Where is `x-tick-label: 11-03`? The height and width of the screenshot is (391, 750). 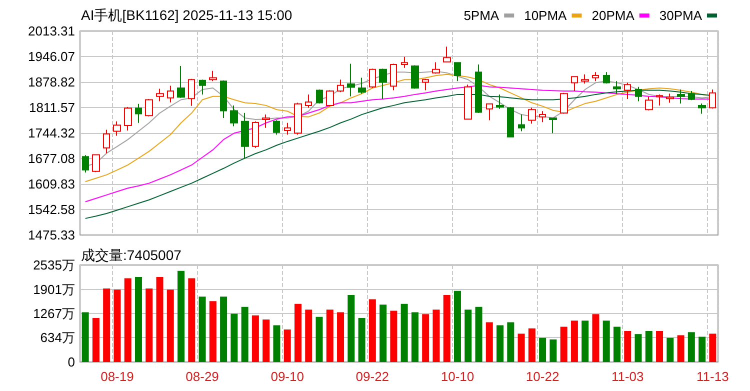
x-tick-label: 11-03 is located at coordinates (627, 376).